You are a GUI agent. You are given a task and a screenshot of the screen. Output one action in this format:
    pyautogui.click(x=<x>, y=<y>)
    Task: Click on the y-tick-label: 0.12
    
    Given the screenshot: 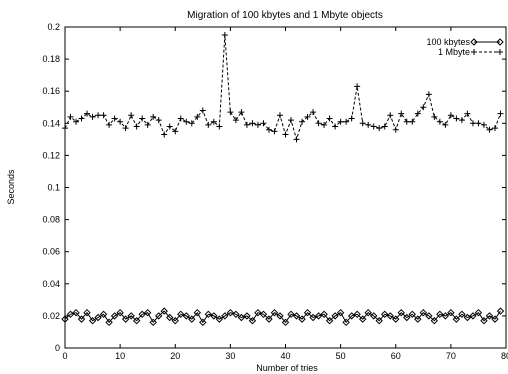 What is the action you would take?
    pyautogui.click(x=51, y=155)
    